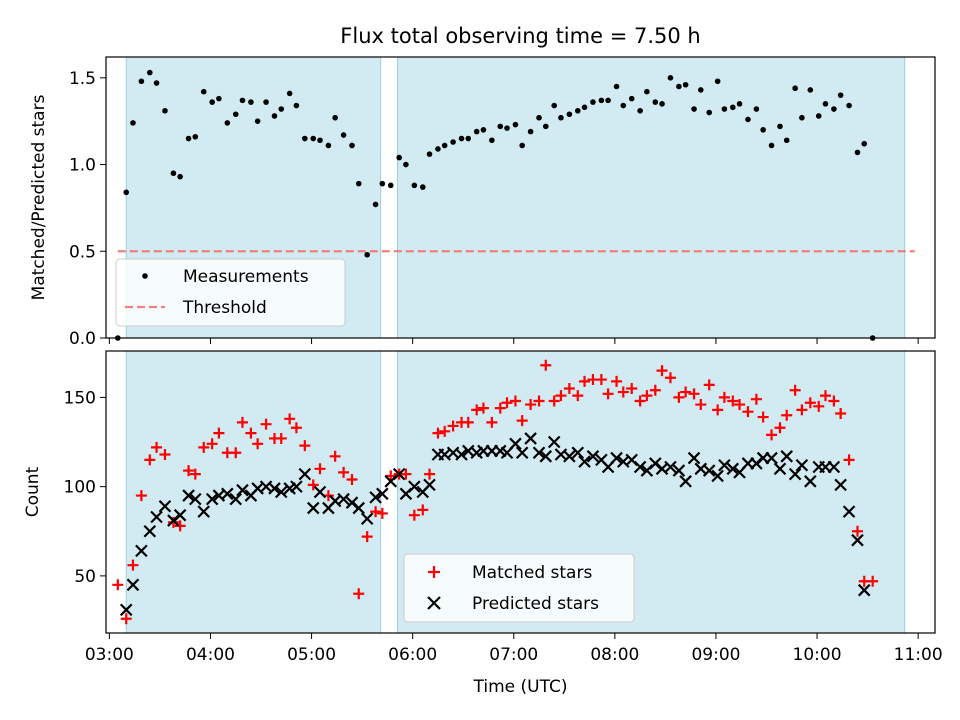 The height and width of the screenshot is (720, 960). I want to click on bottom-y-tick-label: 100, so click(80, 488).